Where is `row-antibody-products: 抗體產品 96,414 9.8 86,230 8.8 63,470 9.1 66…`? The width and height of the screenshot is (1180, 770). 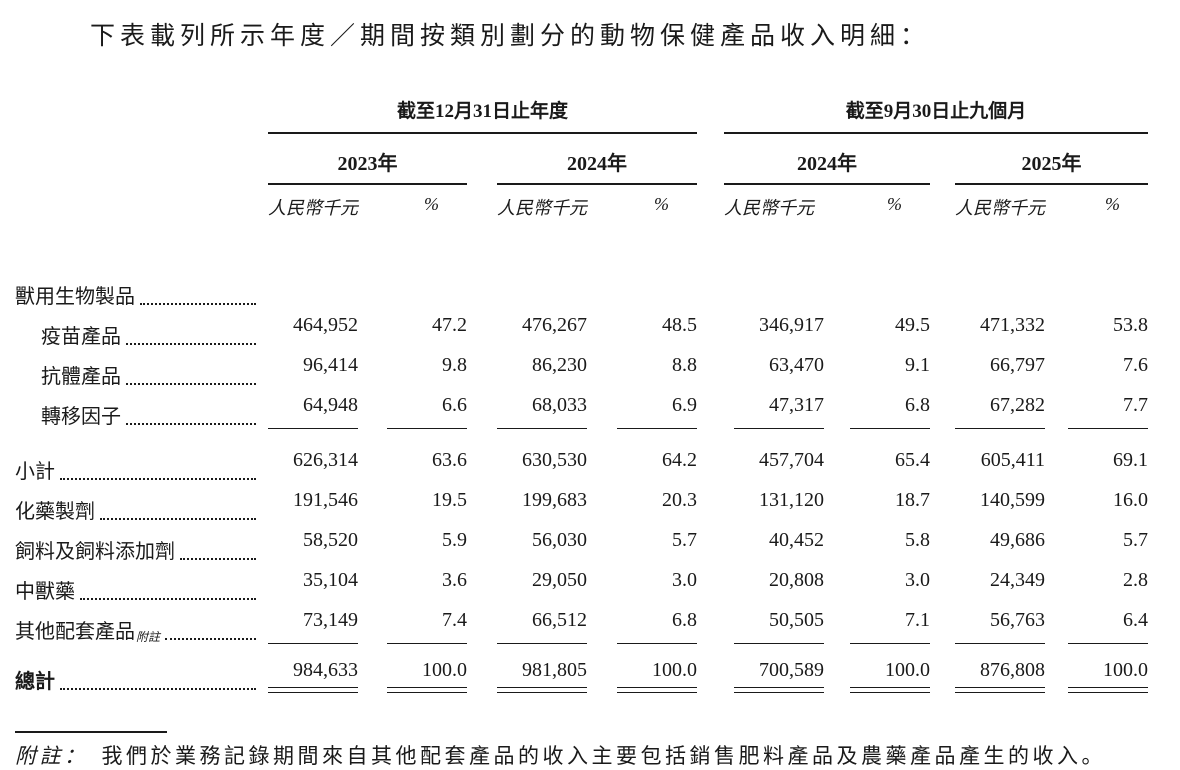 row-antibody-products: 抗體產品 96,414 9.8 86,230 8.8 63,470 9.1 66… is located at coordinates (597, 370).